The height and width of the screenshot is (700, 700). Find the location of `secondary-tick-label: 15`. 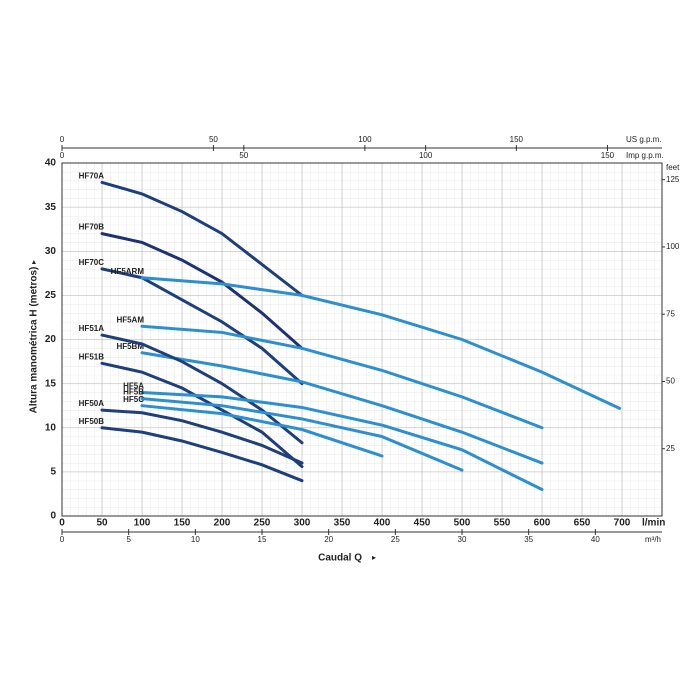

secondary-tick-label: 15 is located at coordinates (262, 539).